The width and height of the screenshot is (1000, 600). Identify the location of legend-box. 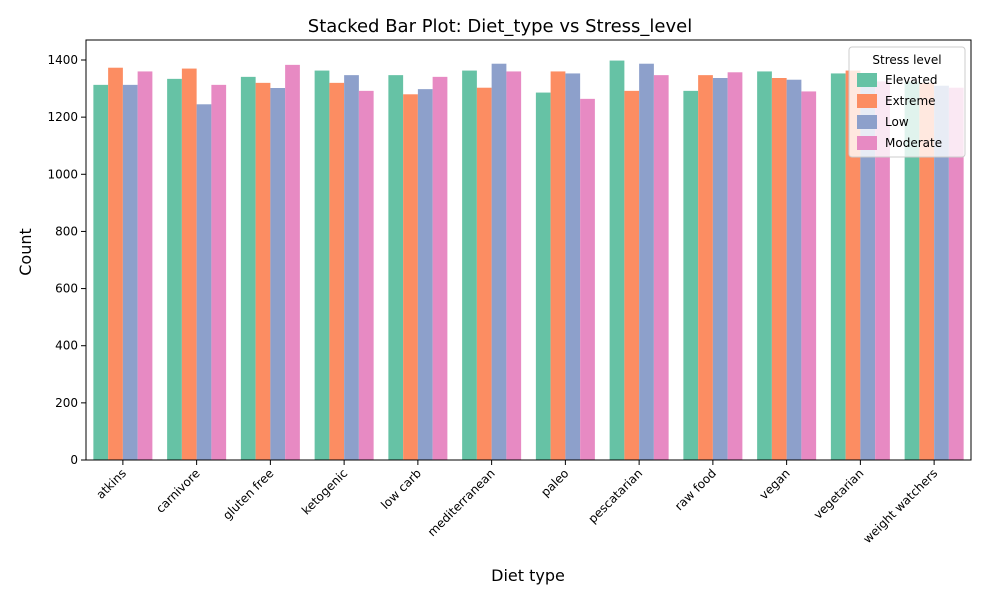
(907, 102).